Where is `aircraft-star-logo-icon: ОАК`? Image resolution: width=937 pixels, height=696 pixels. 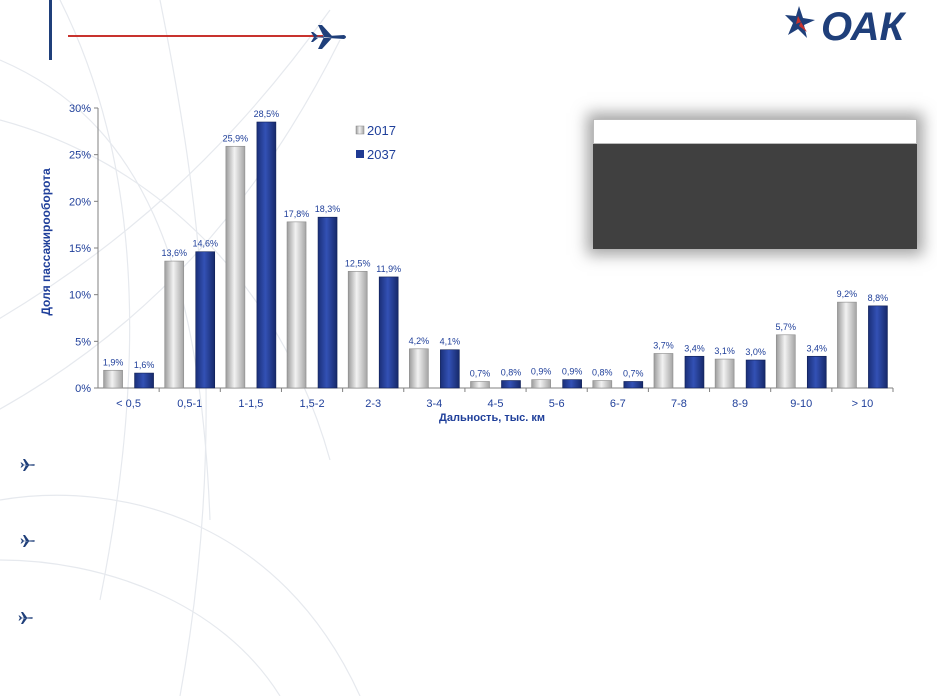
aircraft-star-logo-icon: ОАК is located at coordinates (845, 25).